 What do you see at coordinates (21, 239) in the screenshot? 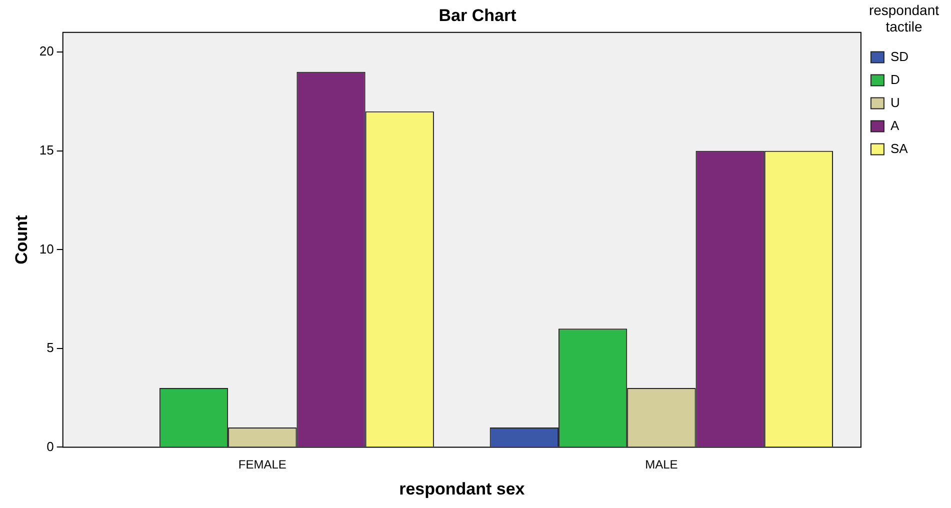
I see `y-axis-title: Count` at bounding box center [21, 239].